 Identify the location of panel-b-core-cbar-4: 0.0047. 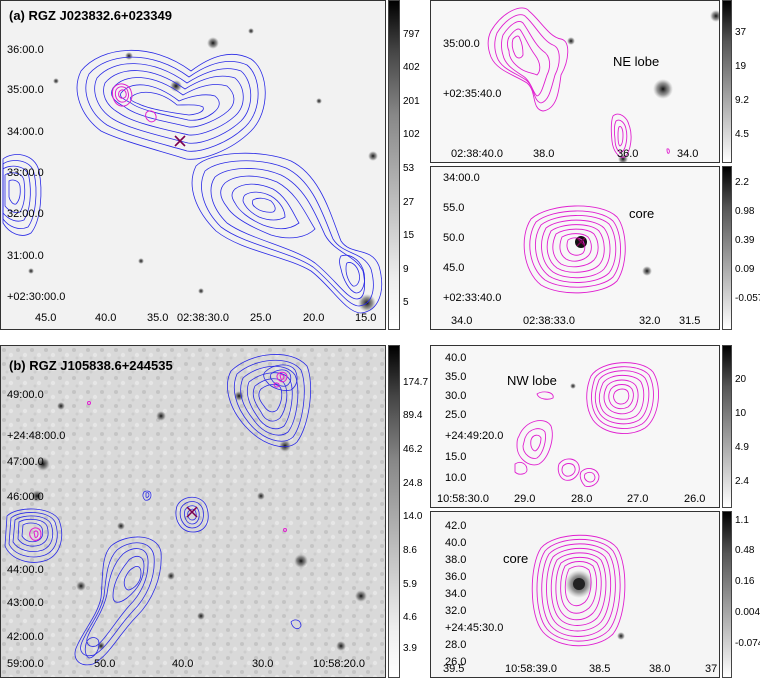
(747, 612).